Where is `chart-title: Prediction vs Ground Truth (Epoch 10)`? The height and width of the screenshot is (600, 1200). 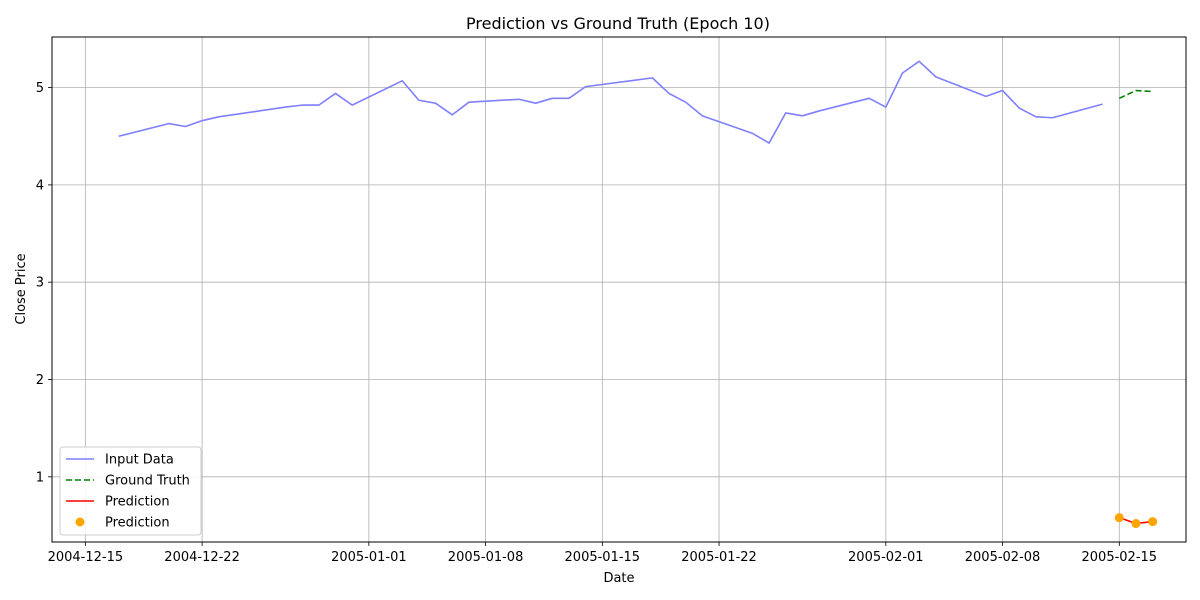 chart-title: Prediction vs Ground Truth (Epoch 10) is located at coordinates (618, 23).